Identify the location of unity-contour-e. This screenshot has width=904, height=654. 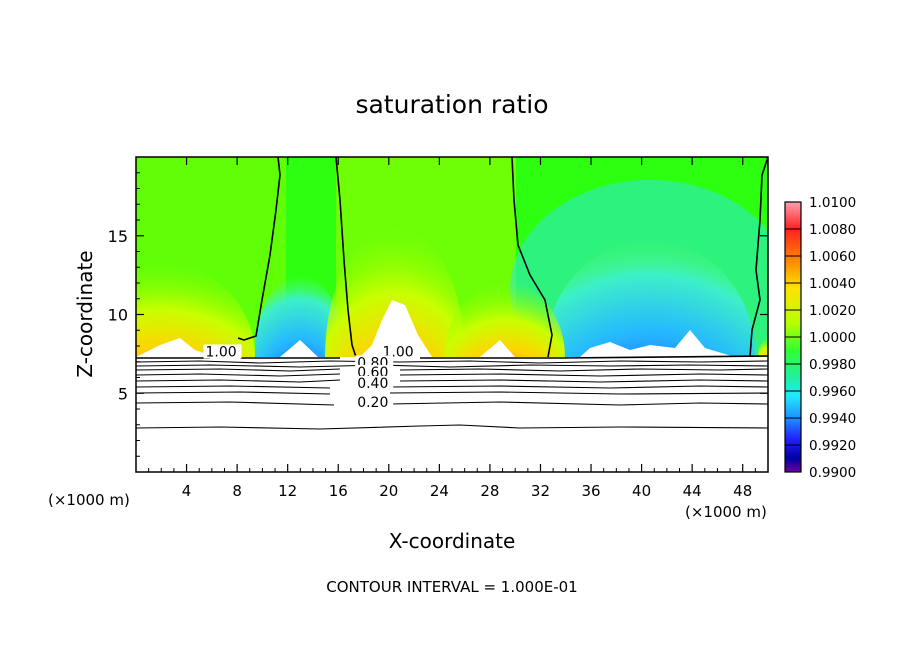
(452, 357).